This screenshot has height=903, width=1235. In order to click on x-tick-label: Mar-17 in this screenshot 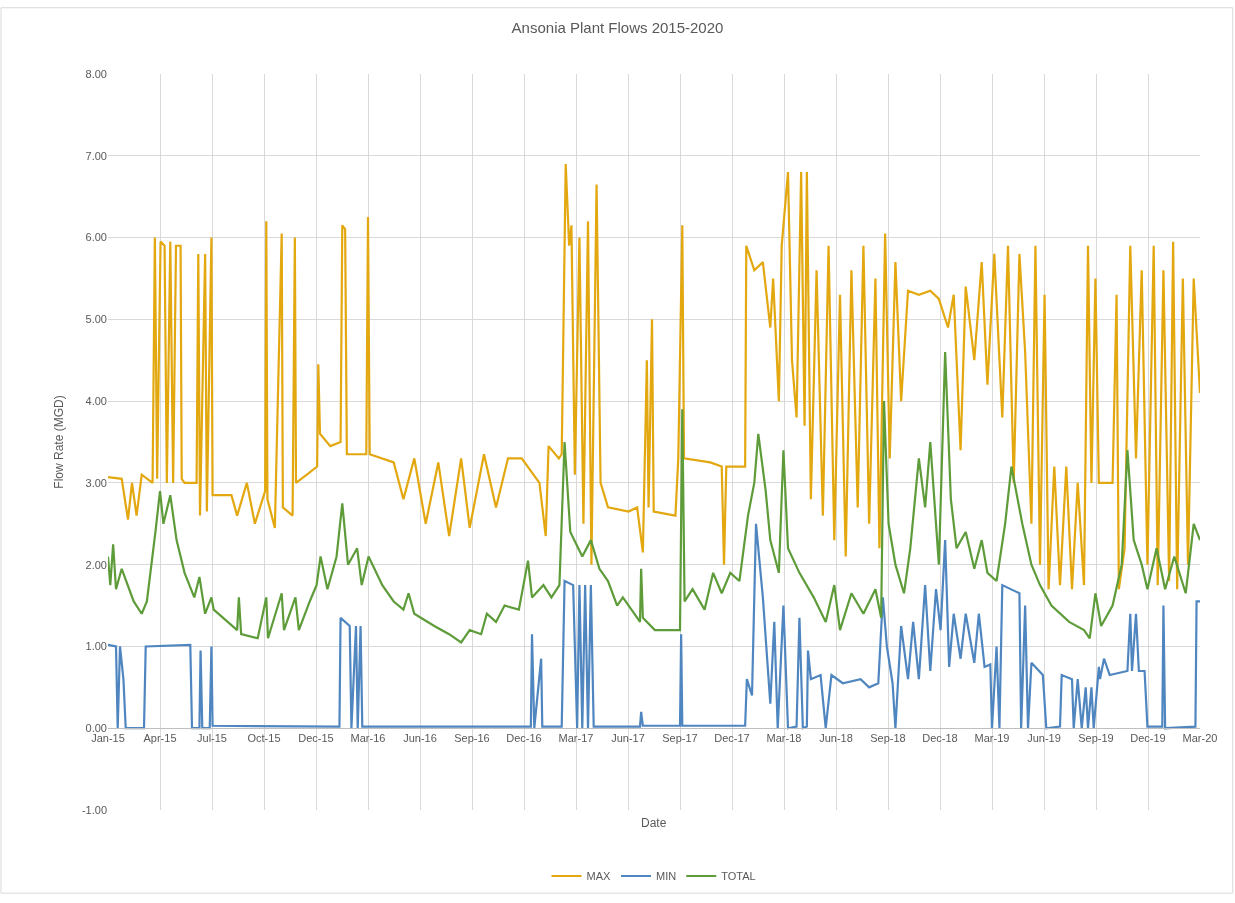, I will do `click(576, 738)`.